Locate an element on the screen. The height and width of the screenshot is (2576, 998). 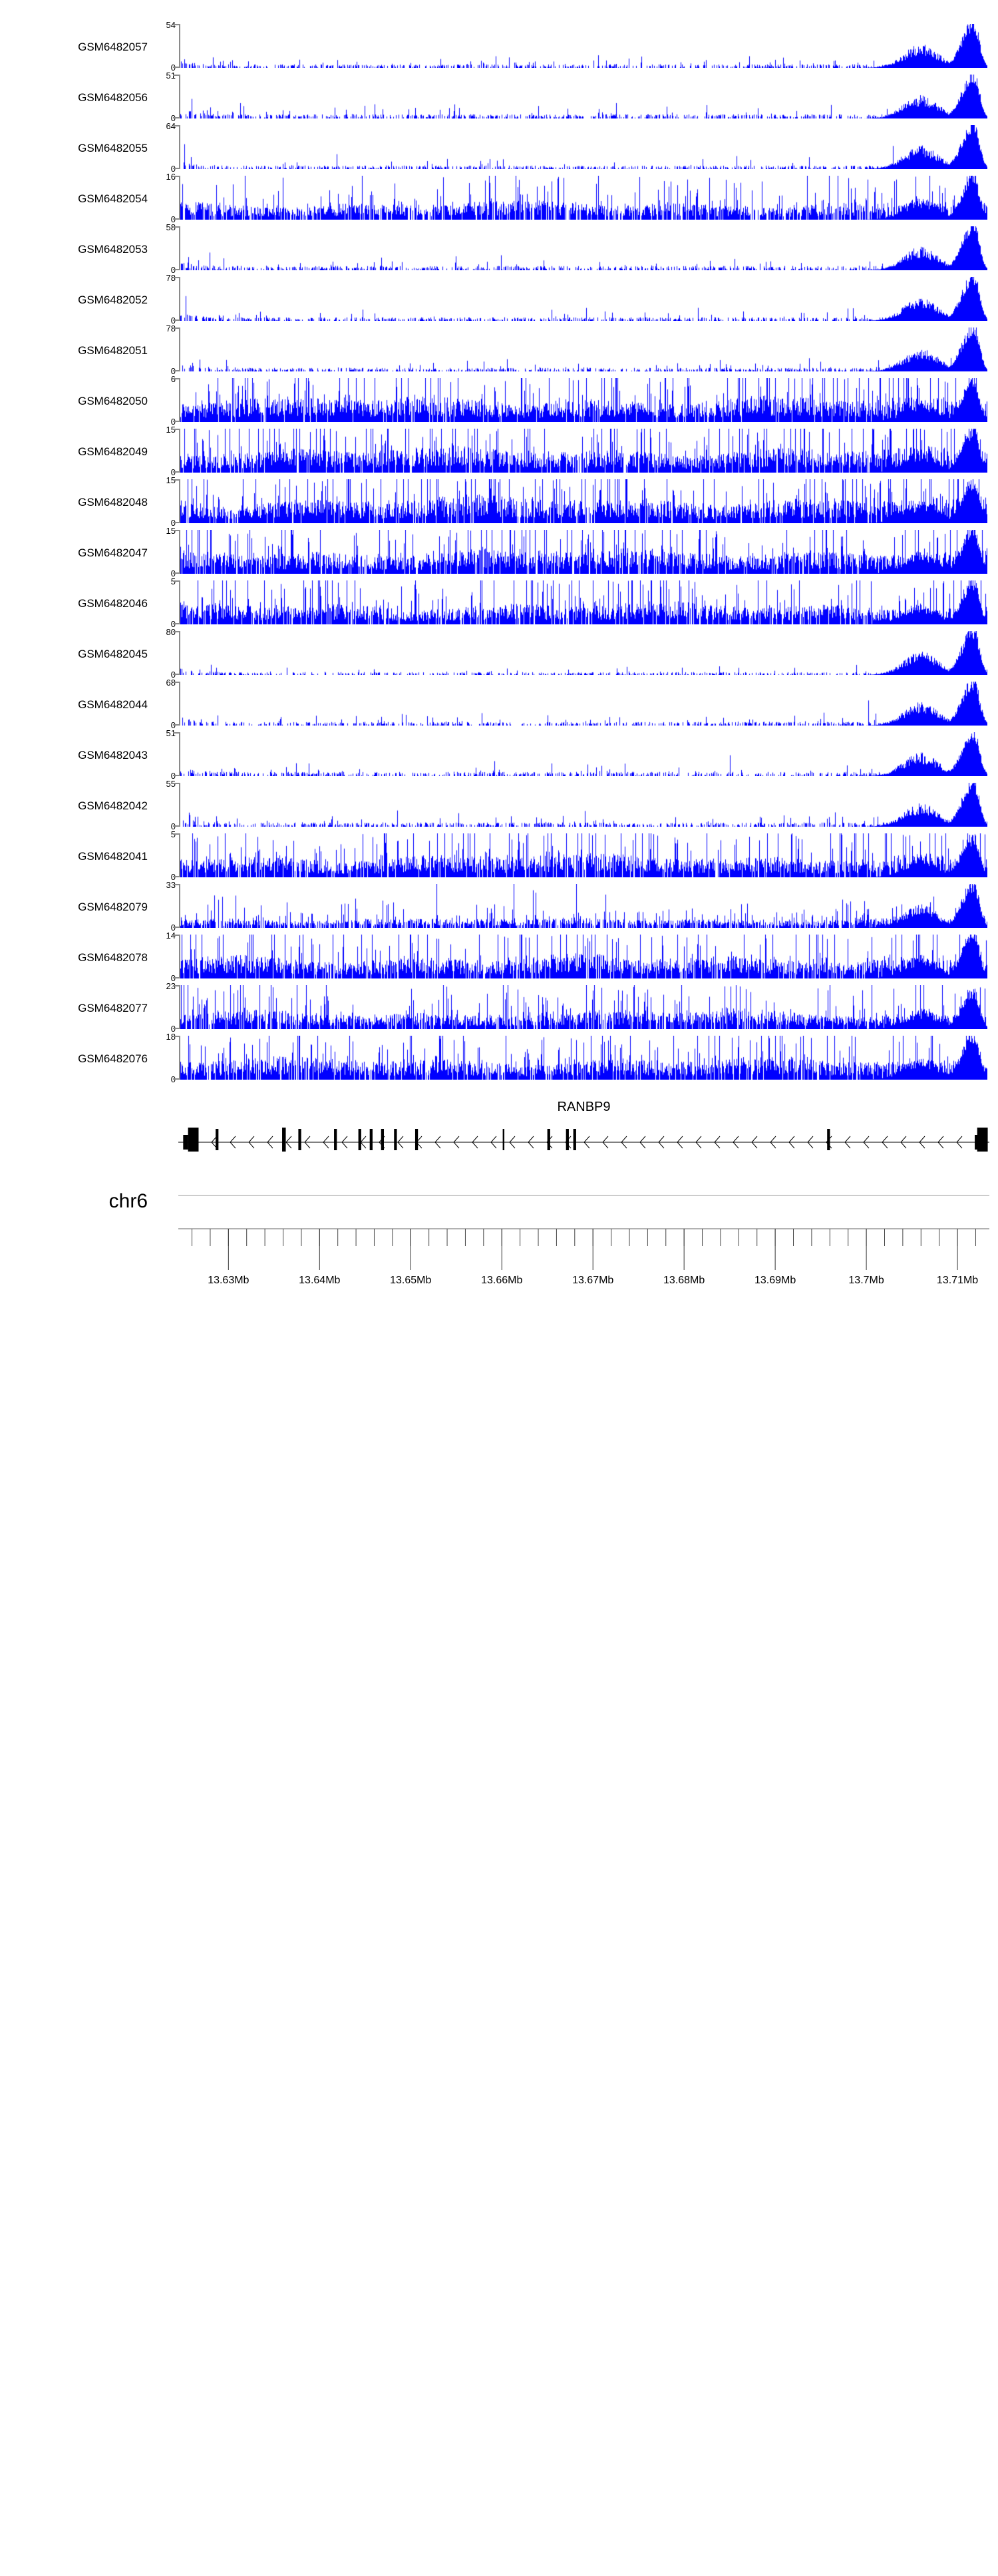
gene-utr-block is located at coordinates (978, 1142).